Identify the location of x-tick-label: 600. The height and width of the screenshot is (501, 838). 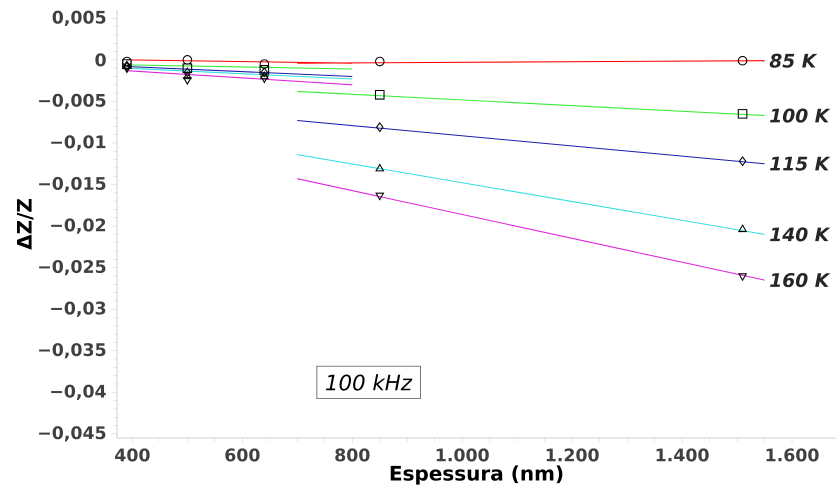
(242, 455).